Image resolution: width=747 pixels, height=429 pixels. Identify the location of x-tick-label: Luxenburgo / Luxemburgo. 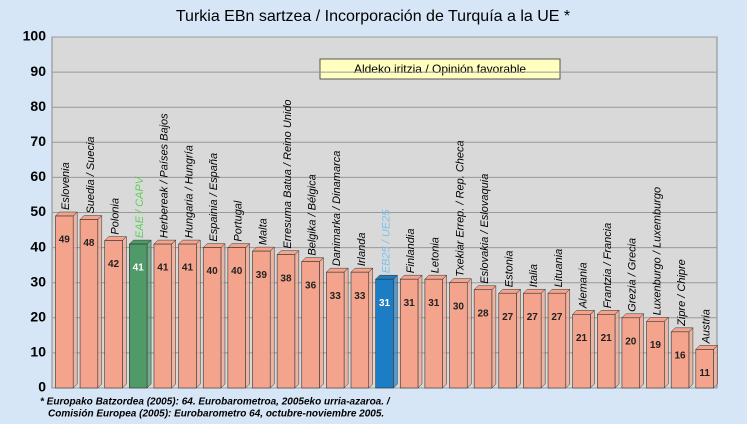
(657, 251).